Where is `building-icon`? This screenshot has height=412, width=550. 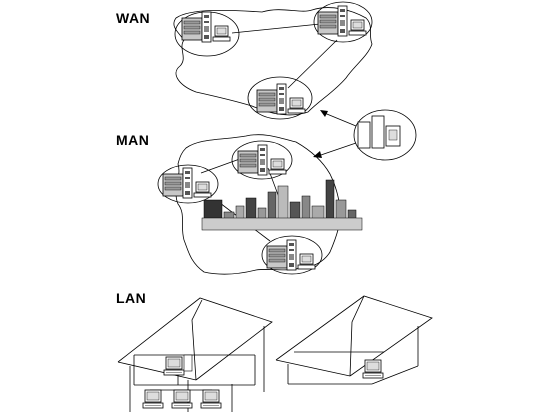
building-icon is located at coordinates (379, 132).